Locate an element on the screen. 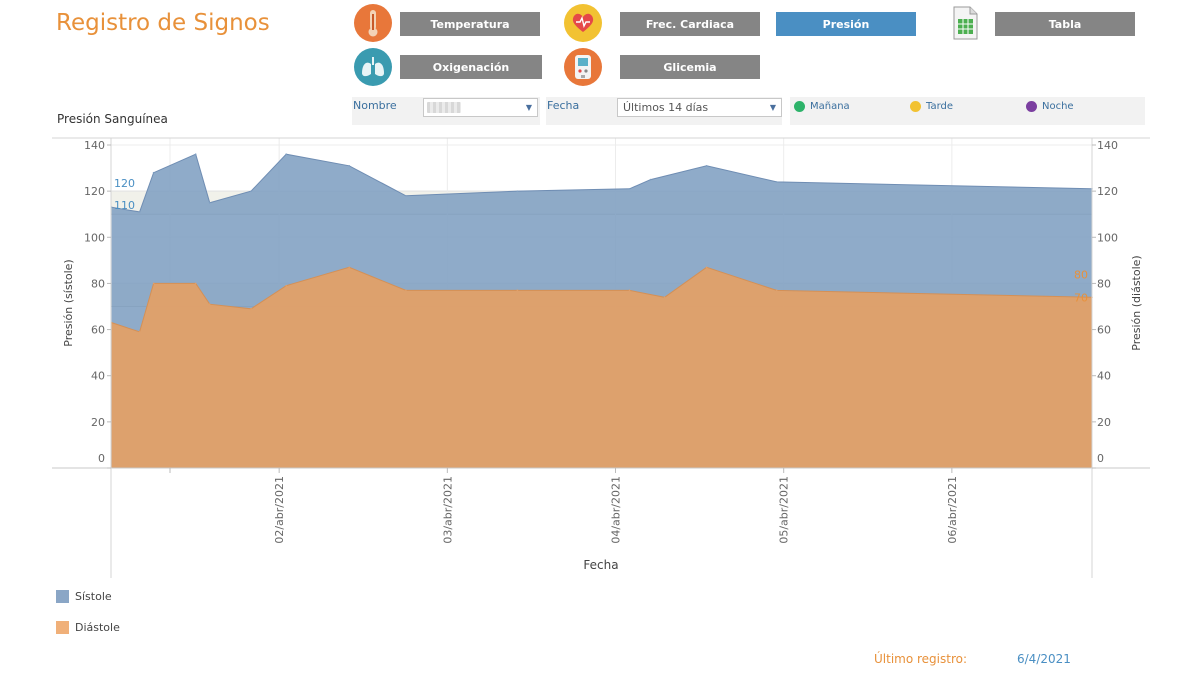 This screenshot has width=1200, height=675. x-tick-label: 03/abr/2021 is located at coordinates (447, 510).